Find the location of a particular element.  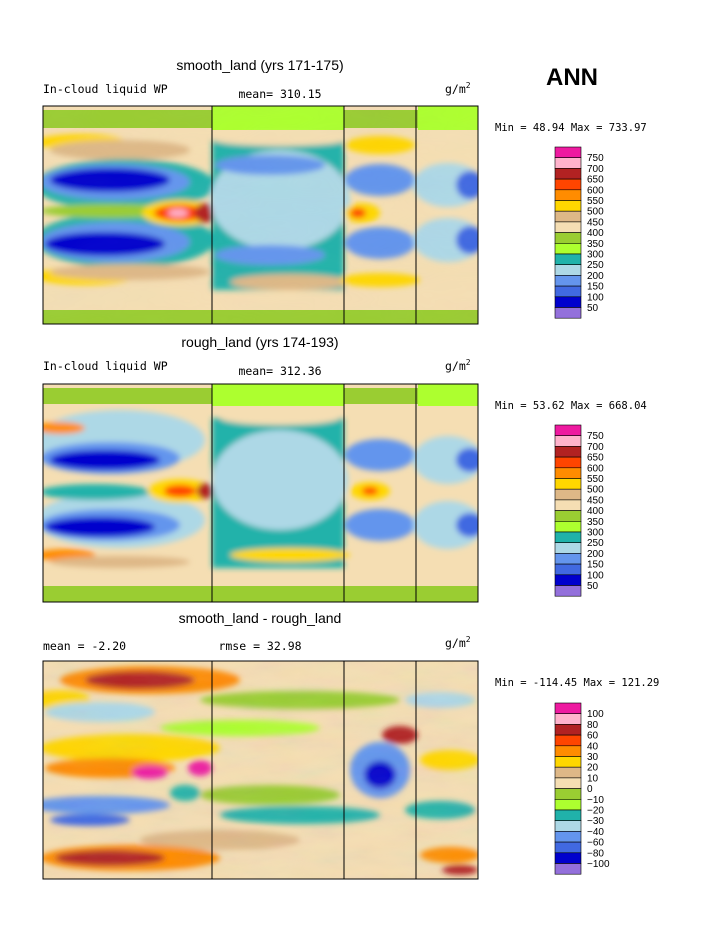

colorbar-tick-label: −60 is located at coordinates (595, 843).